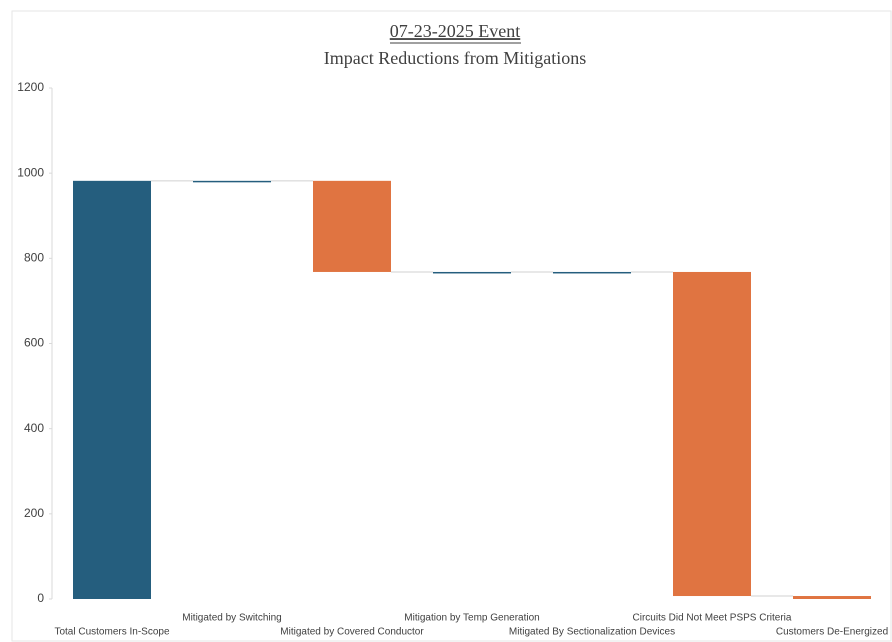 This screenshot has height=642, width=892. What do you see at coordinates (34, 258) in the screenshot?
I see `y-tick-label: 800` at bounding box center [34, 258].